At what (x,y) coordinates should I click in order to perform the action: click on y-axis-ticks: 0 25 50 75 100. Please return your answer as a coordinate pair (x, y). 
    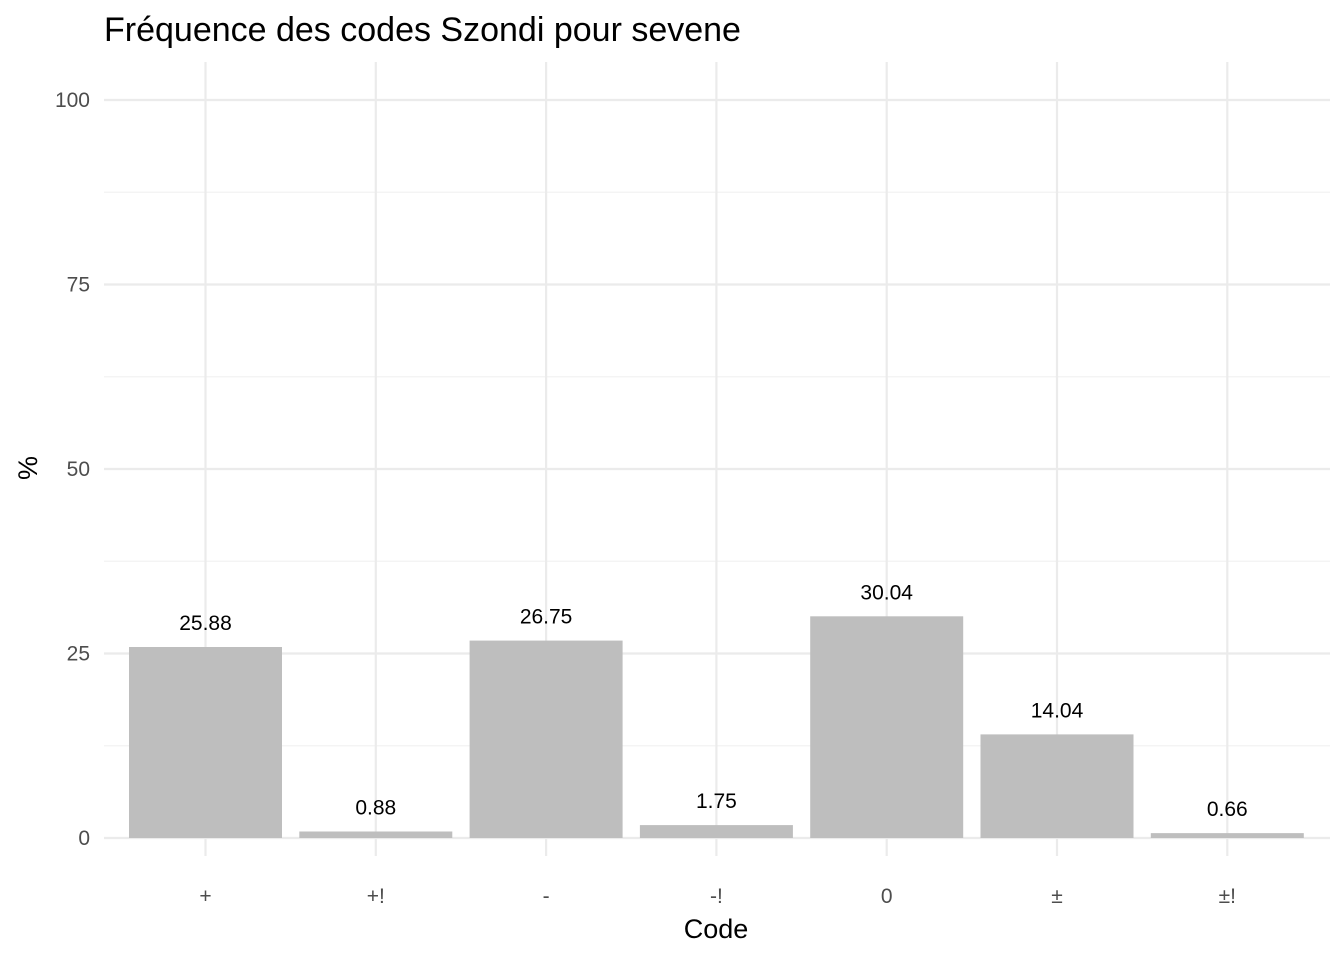
    Looking at the image, I should click on (72, 469).